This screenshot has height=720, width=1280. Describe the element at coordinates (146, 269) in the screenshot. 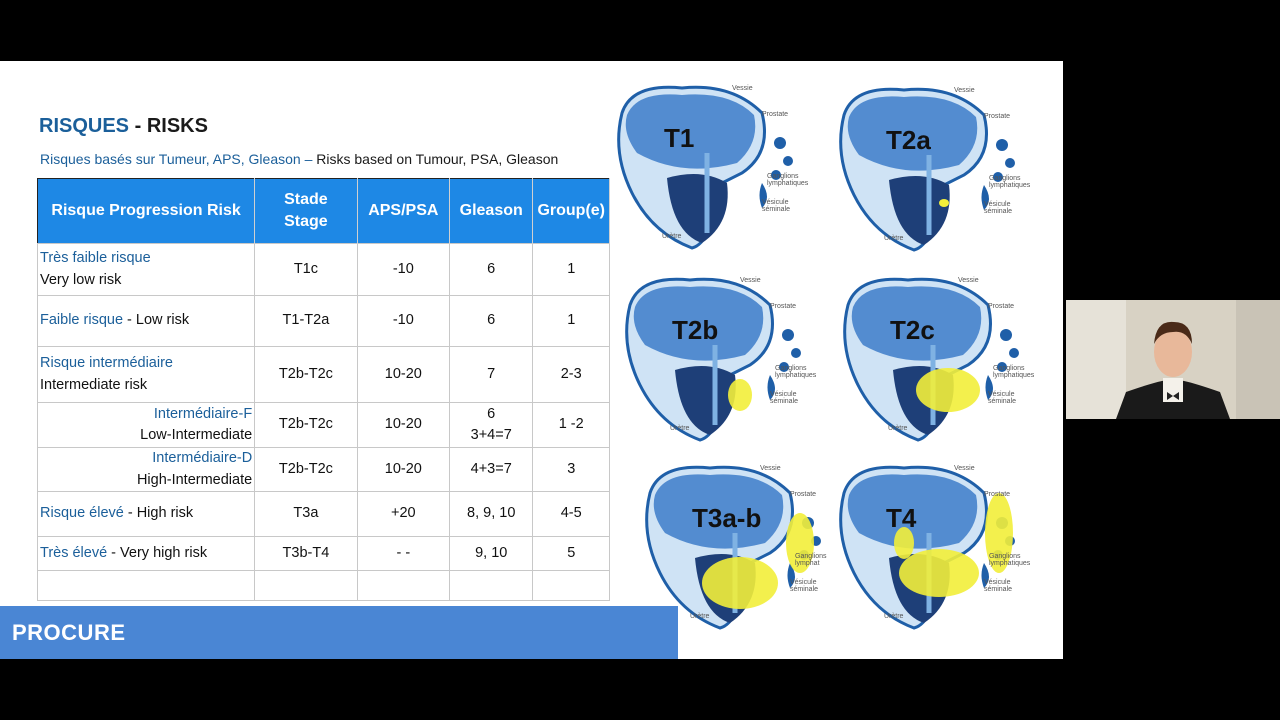

I see `risk-label: Très faible risque Very low risk` at that location.